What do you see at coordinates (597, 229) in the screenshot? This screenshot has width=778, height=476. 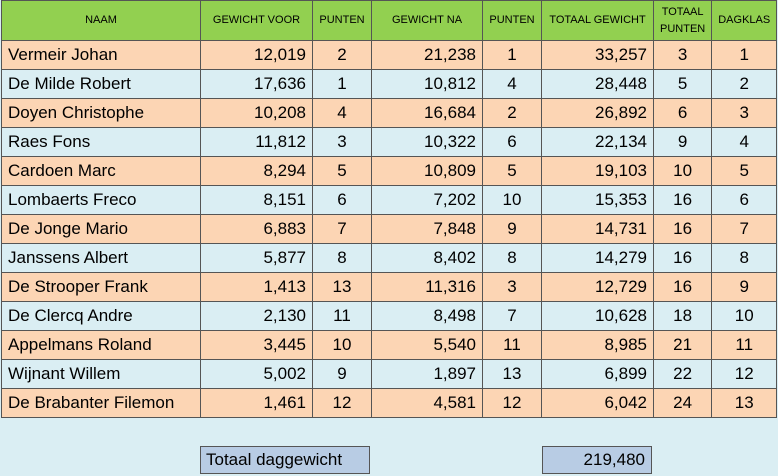 I see `cell-totaal-gewicht: 14,731` at bounding box center [597, 229].